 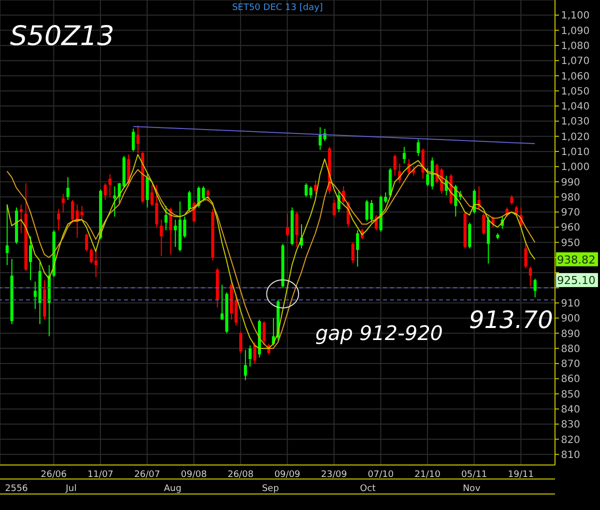 I want to click on y-tick-label: 880, so click(x=570, y=349).